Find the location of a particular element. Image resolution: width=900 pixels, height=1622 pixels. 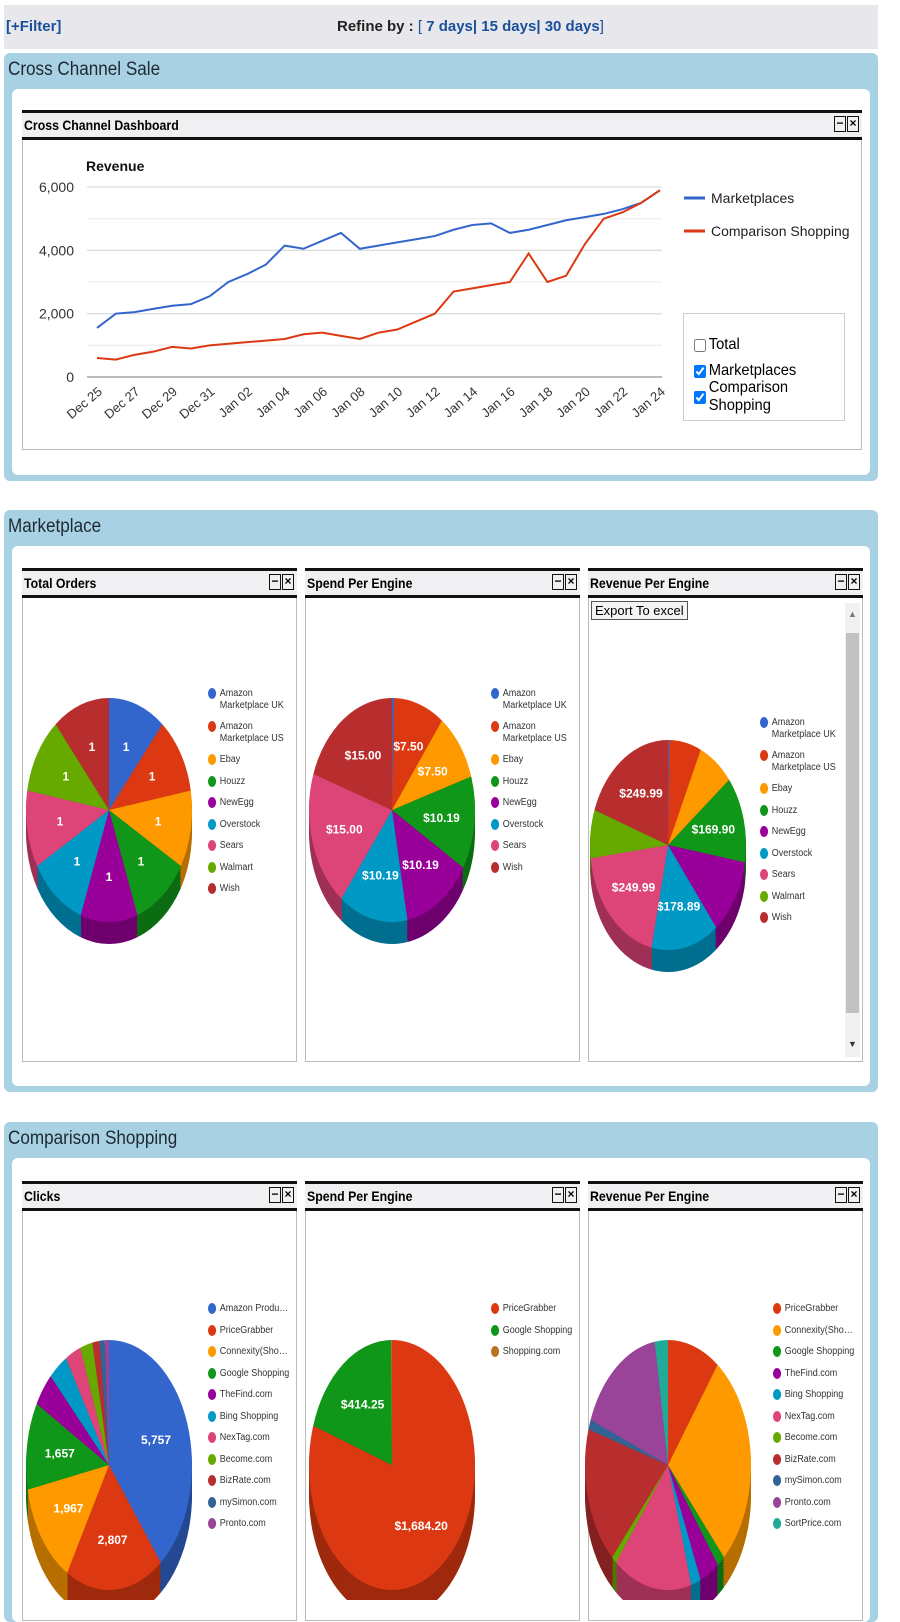

legend-item: SortPrice.com is located at coordinates (814, 1524).